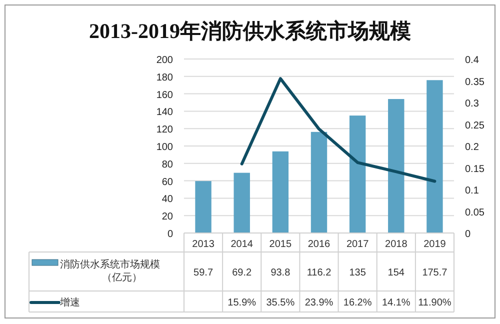  What do you see at coordinates (475, 169) in the screenshot?
I see `y2-tick-label: 0.15` at bounding box center [475, 169].